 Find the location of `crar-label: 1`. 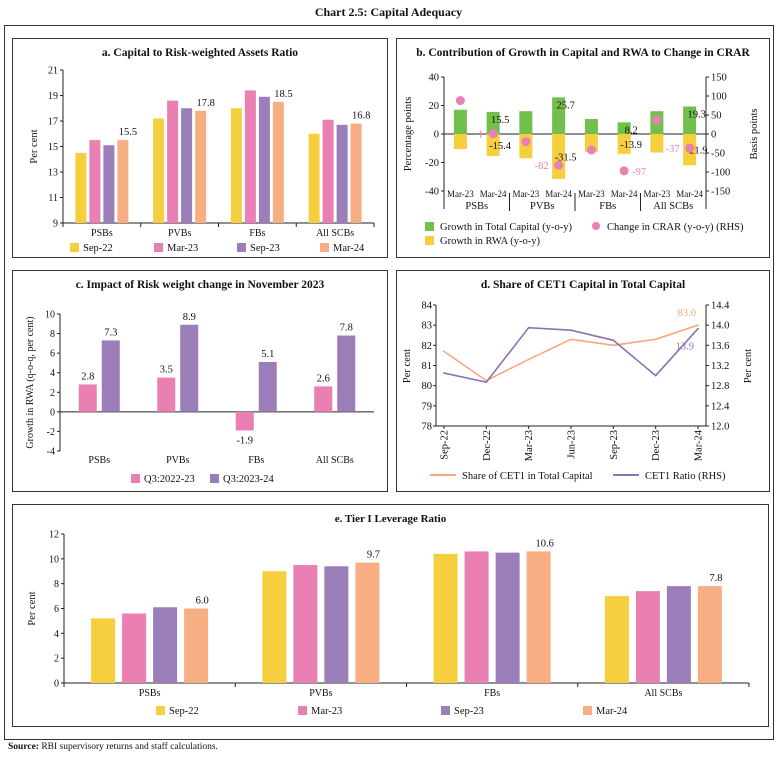

crar-label: 1 is located at coordinates (480, 135).